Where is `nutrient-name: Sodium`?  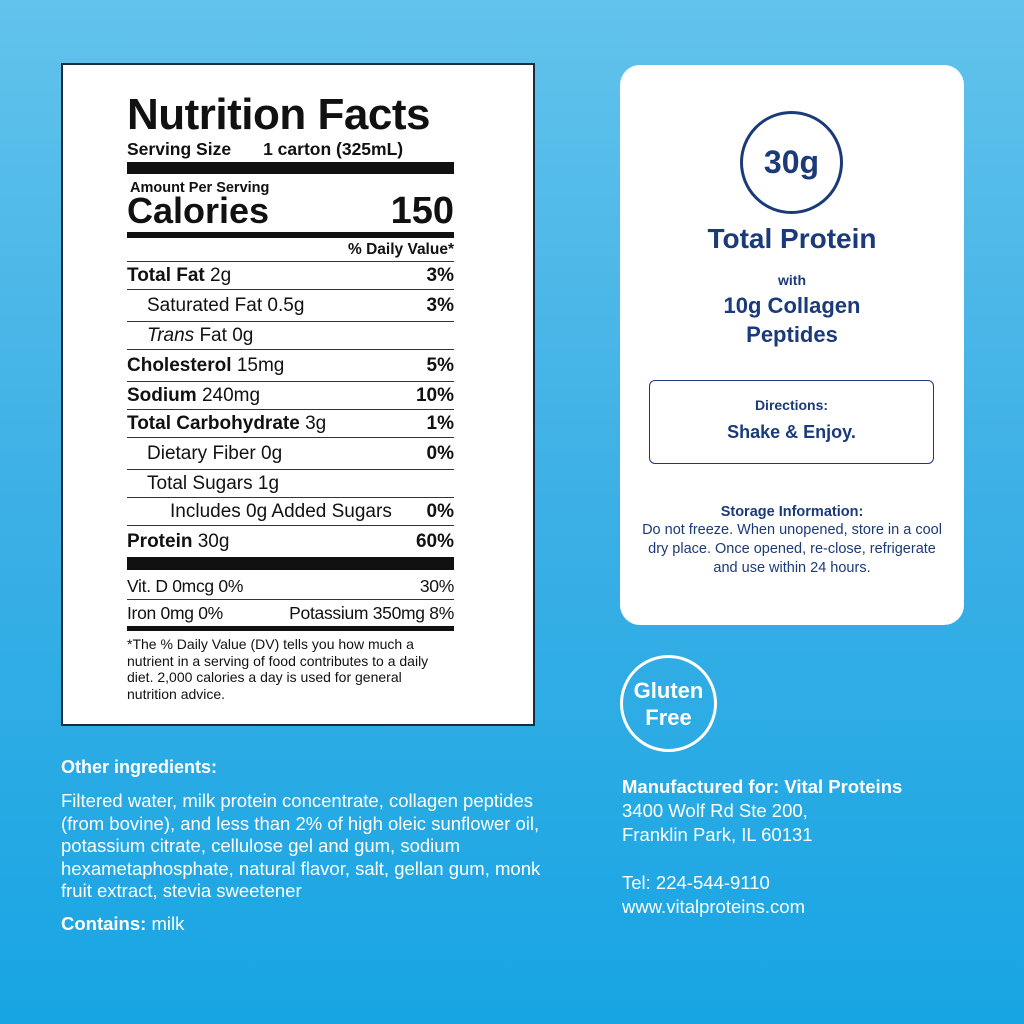
nutrient-name: Sodium is located at coordinates (162, 395).